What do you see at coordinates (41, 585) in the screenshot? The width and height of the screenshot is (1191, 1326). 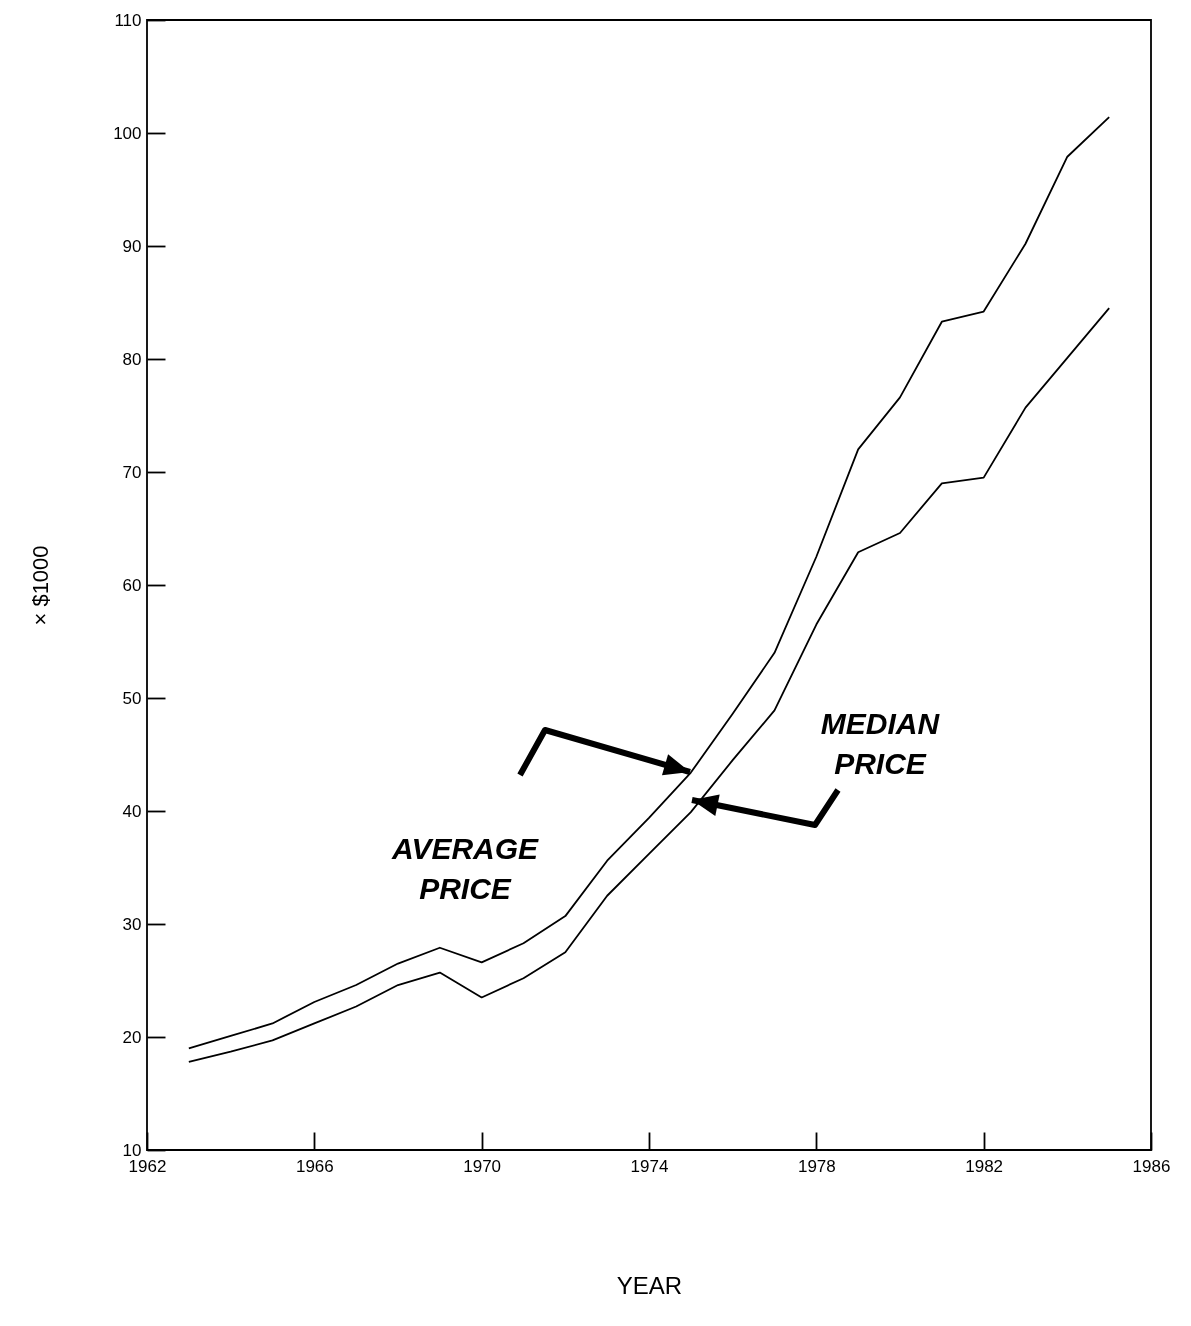 I see `y-axis-title: × $1000` at bounding box center [41, 585].